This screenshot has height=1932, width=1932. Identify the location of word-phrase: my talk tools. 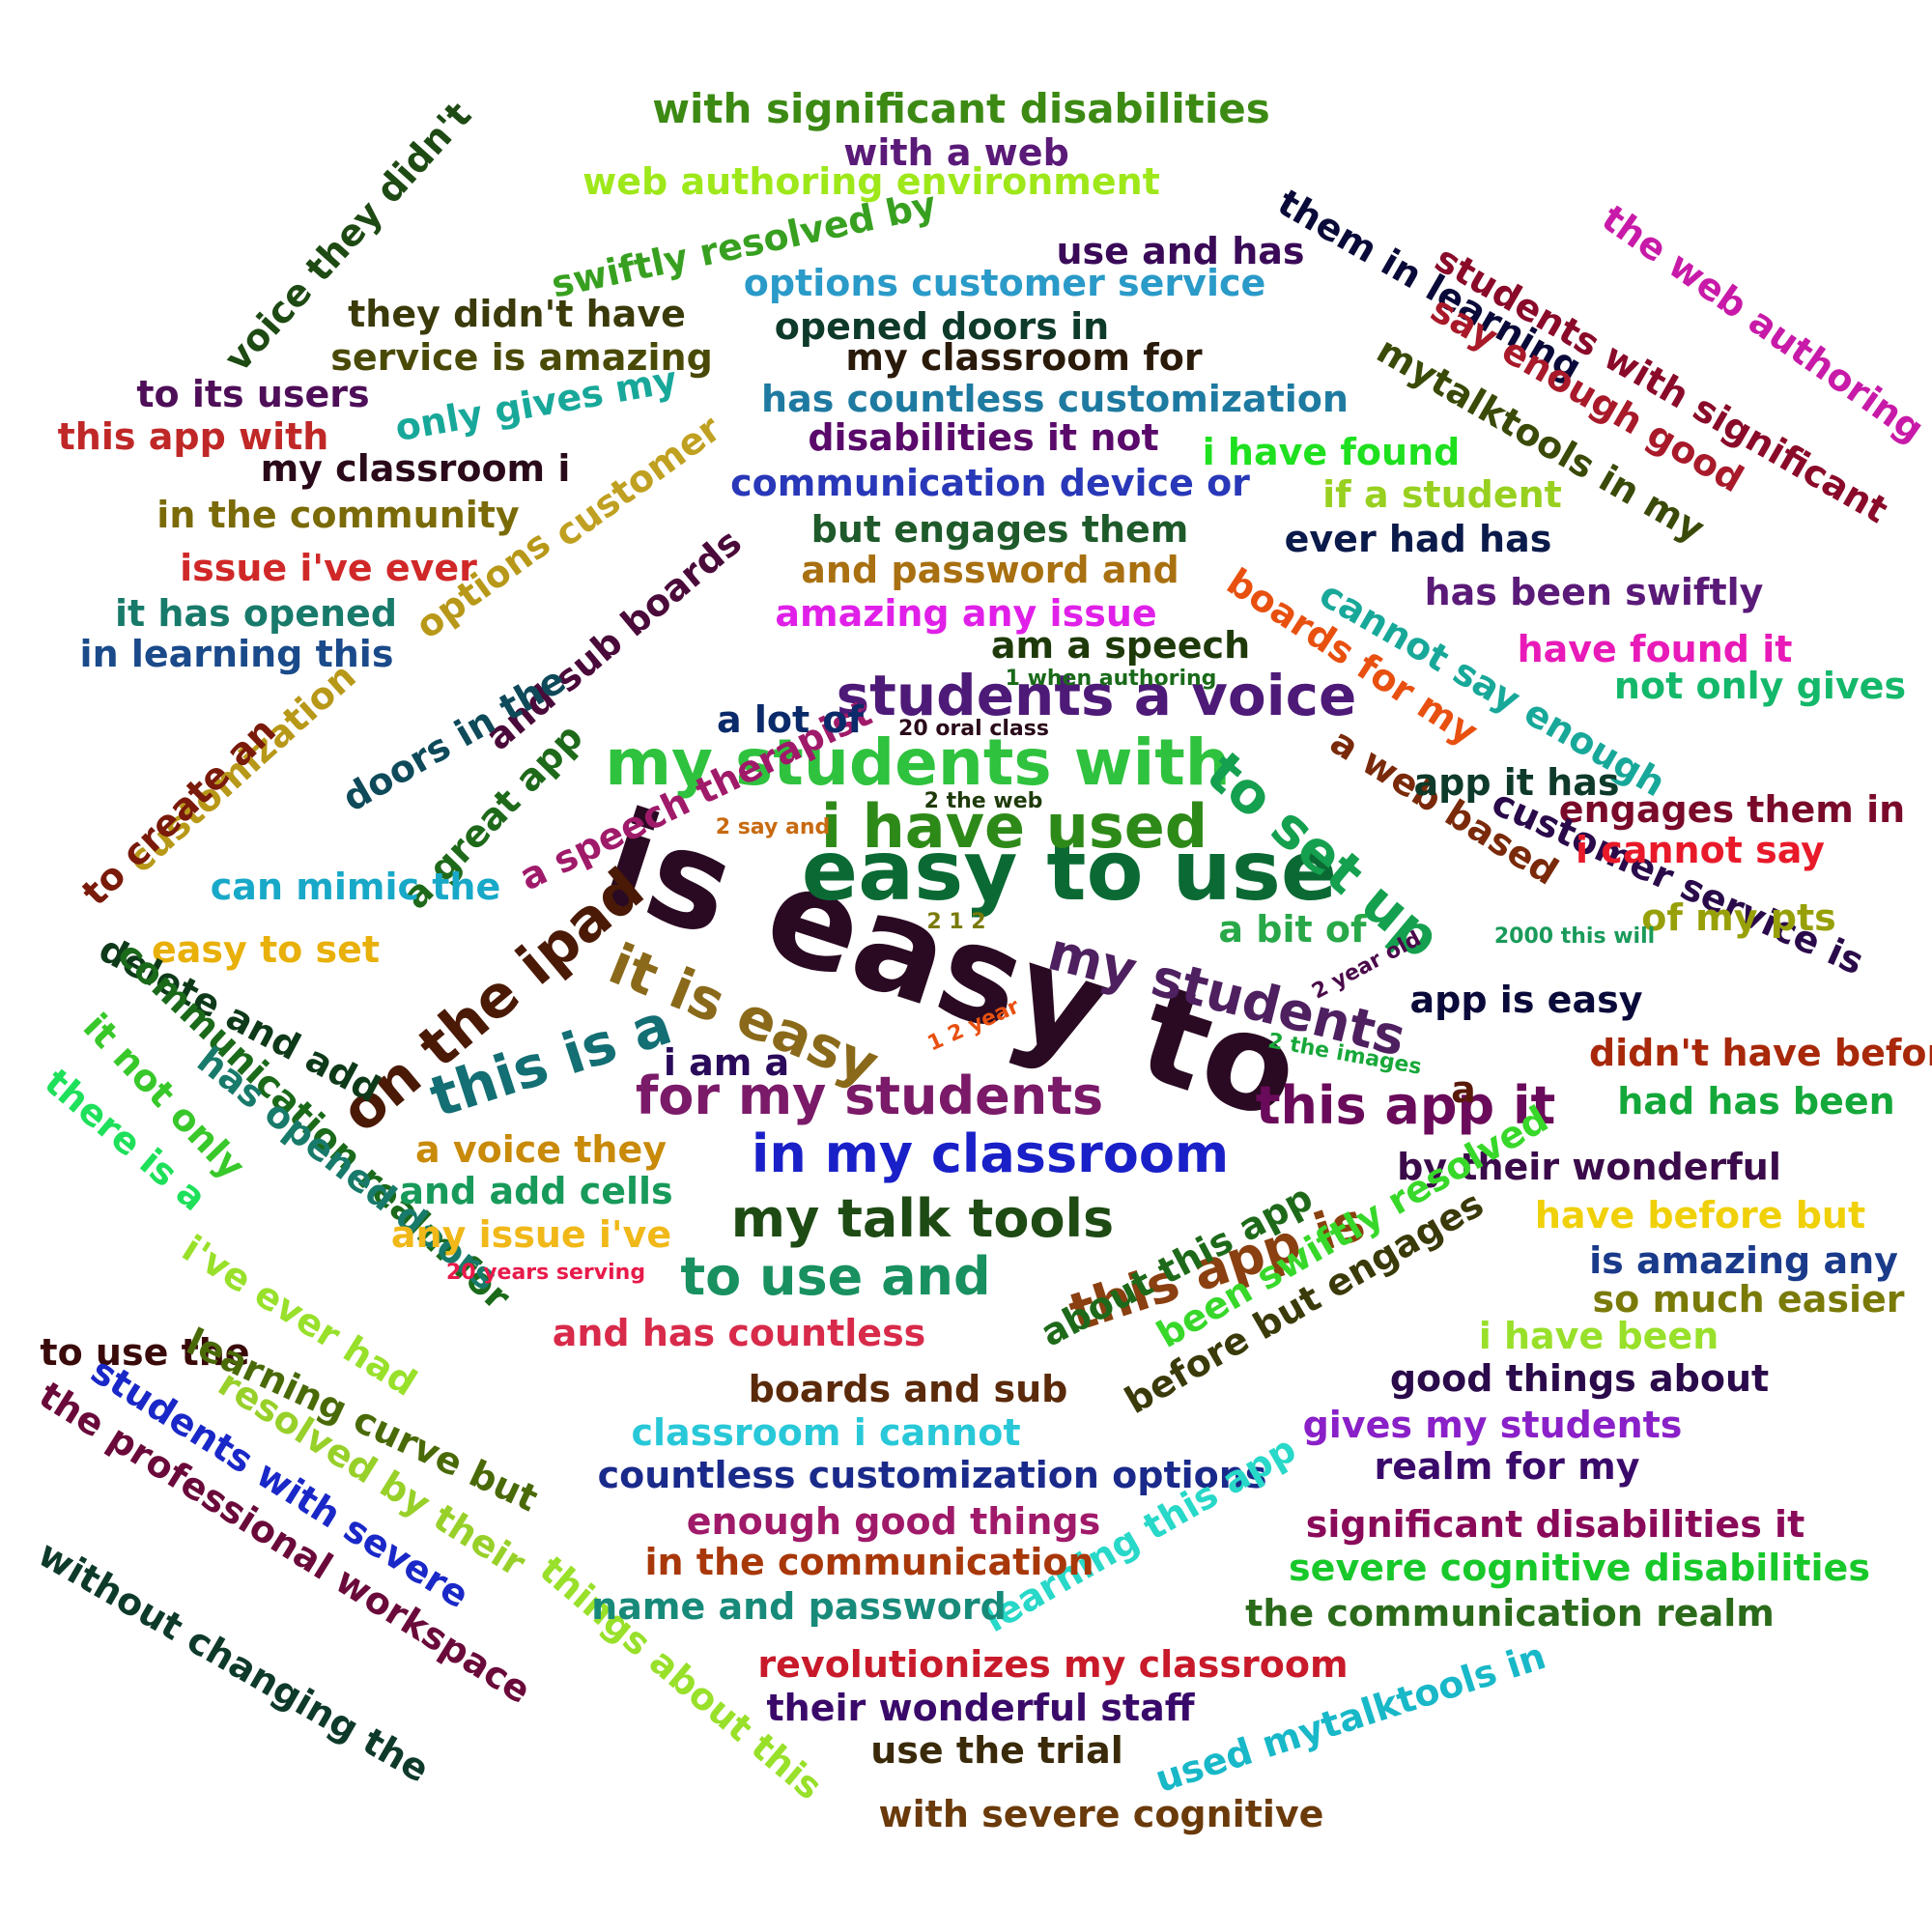
(922, 1218).